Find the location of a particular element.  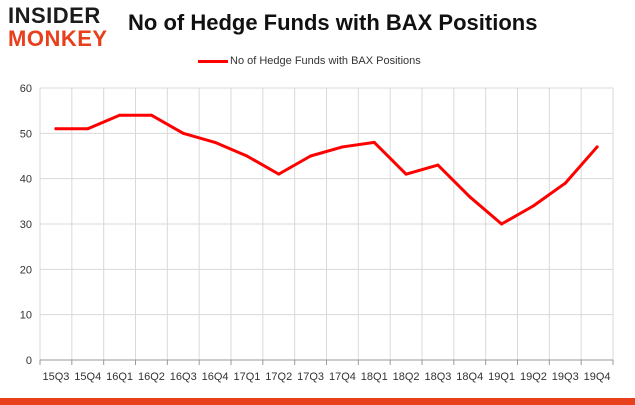

x-tick-label: 19Q1 is located at coordinates (501, 377).